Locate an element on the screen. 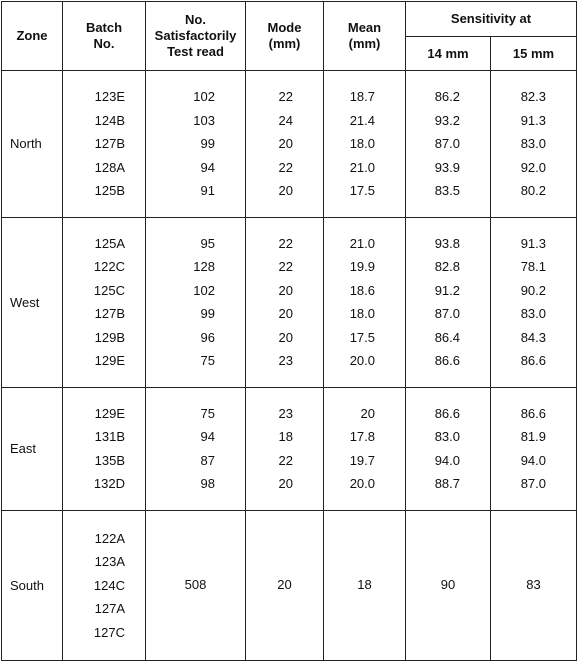  sens-14-cell: 91.2 is located at coordinates (447, 290).